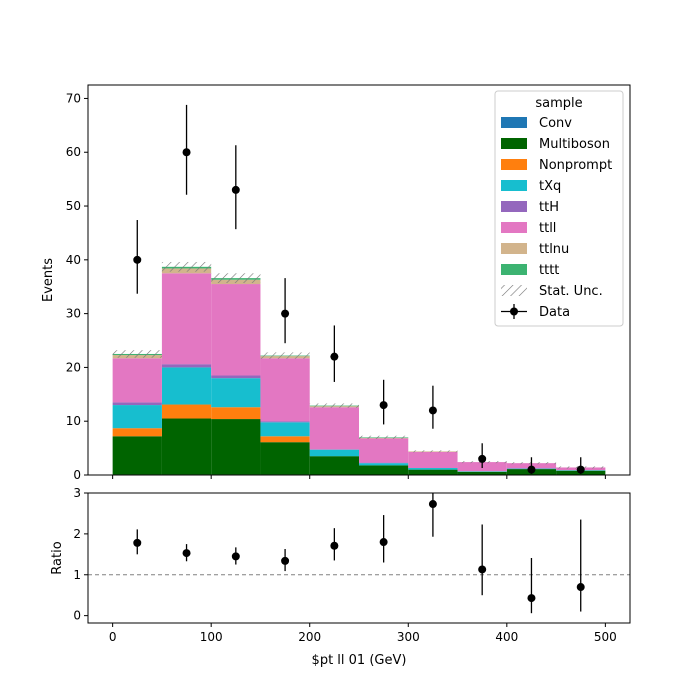 The height and width of the screenshot is (700, 700). Describe the element at coordinates (48, 280) in the screenshot. I see `top-ylabel: Events` at that location.